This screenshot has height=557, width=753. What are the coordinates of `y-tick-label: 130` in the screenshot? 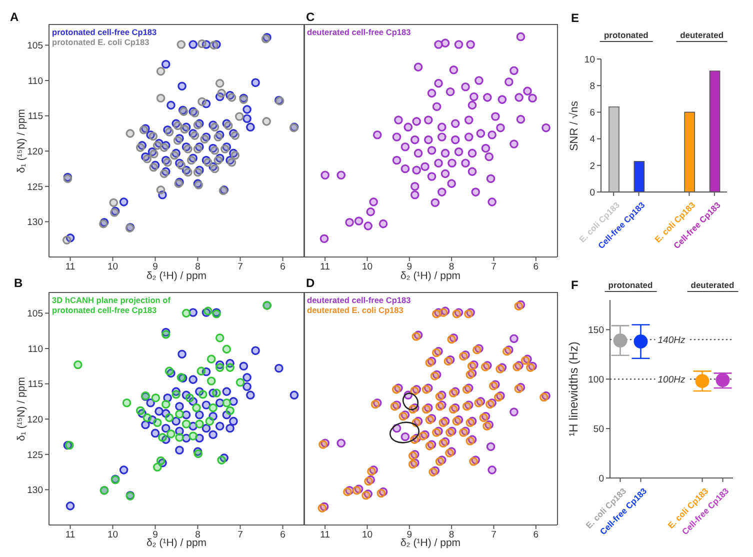 It's located at (35, 222).